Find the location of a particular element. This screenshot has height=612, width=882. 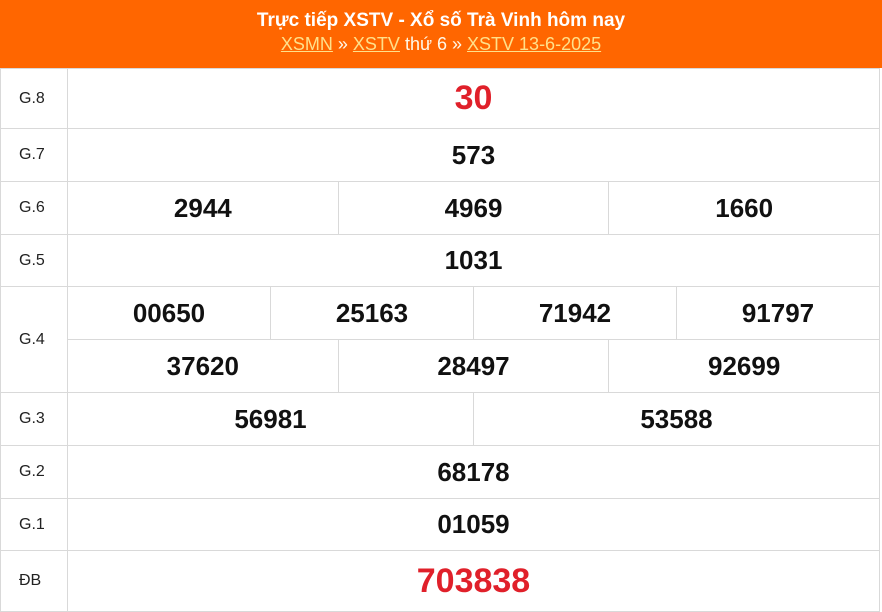

page-title: Trực tiếp XSTV - Xổ số Trà Vinh hôm nay is located at coordinates (441, 20).